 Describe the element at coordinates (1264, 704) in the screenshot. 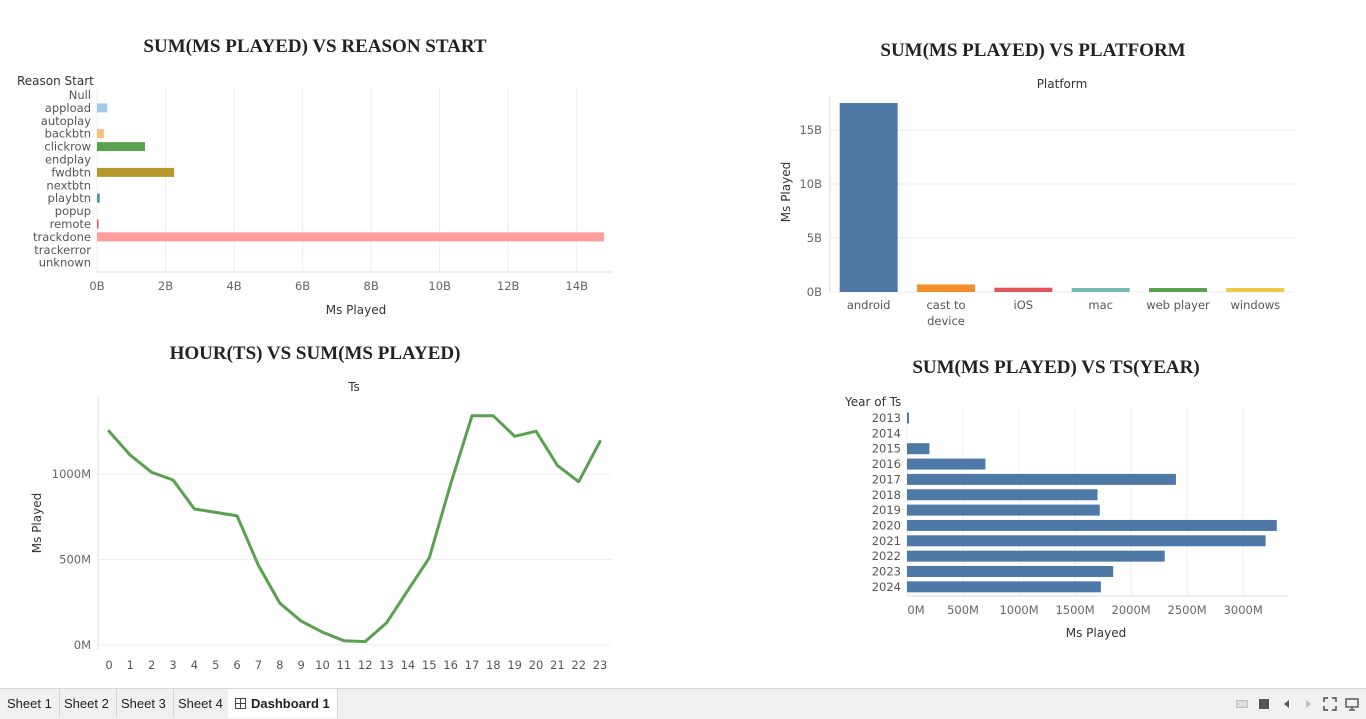

I see `presentation-icon` at that location.